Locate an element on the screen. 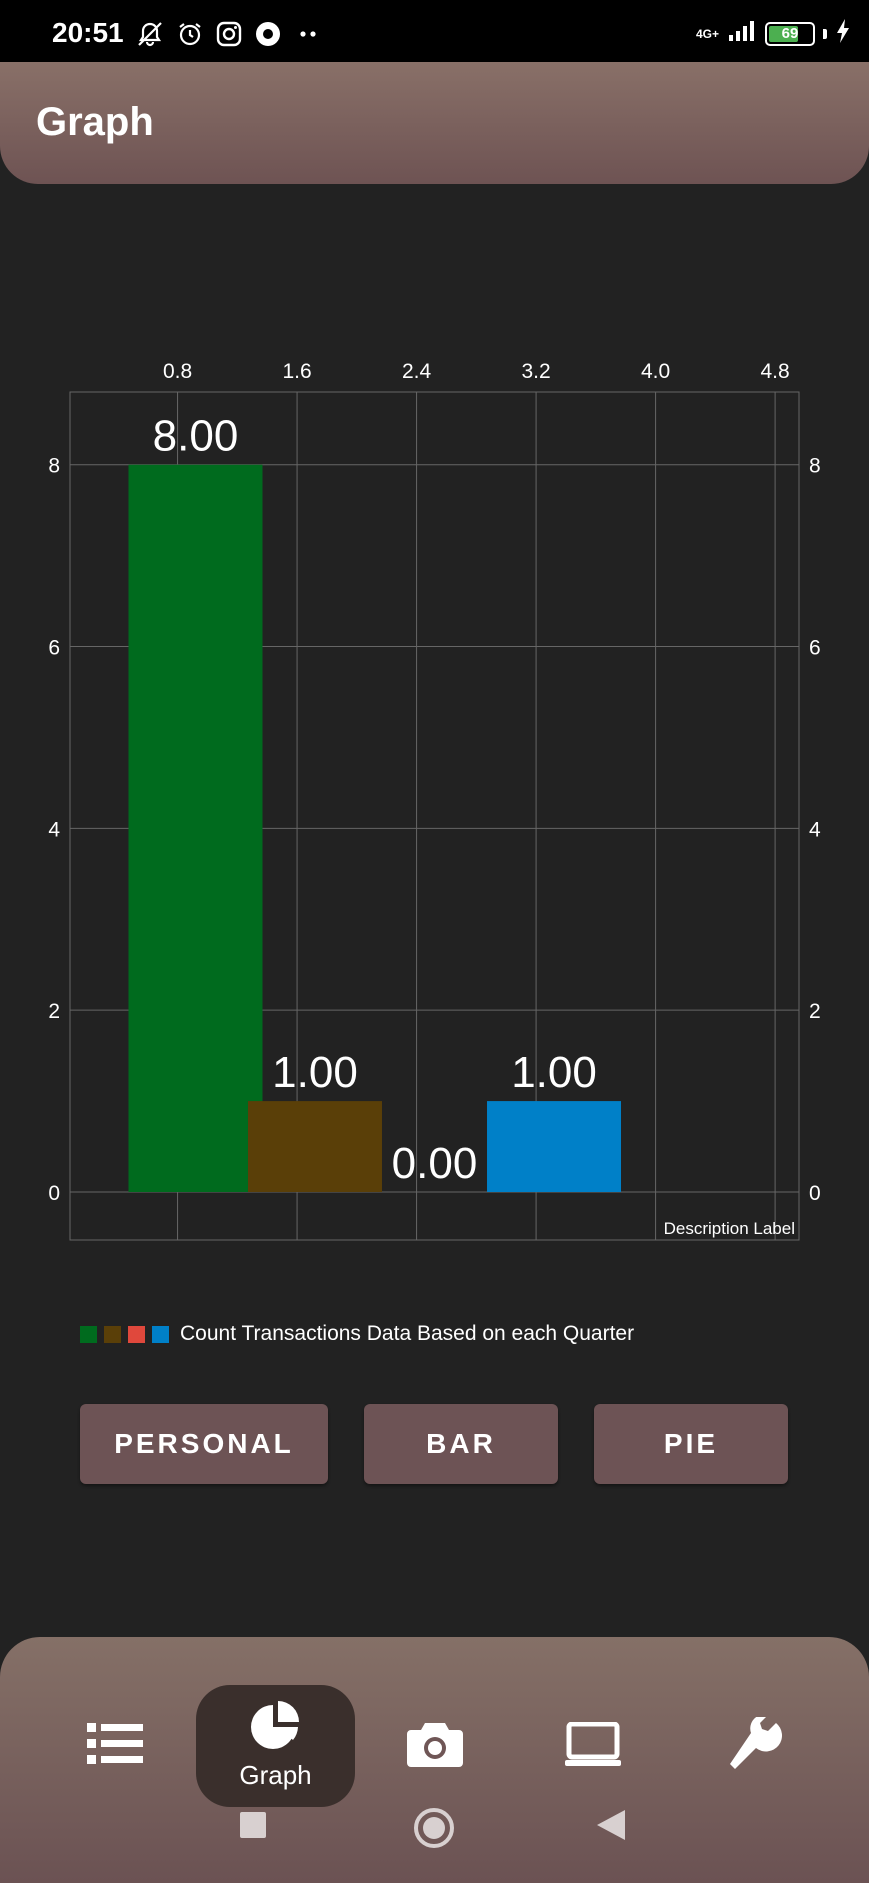 This screenshot has height=1883, width=869. charging-icon is located at coordinates (843, 33).